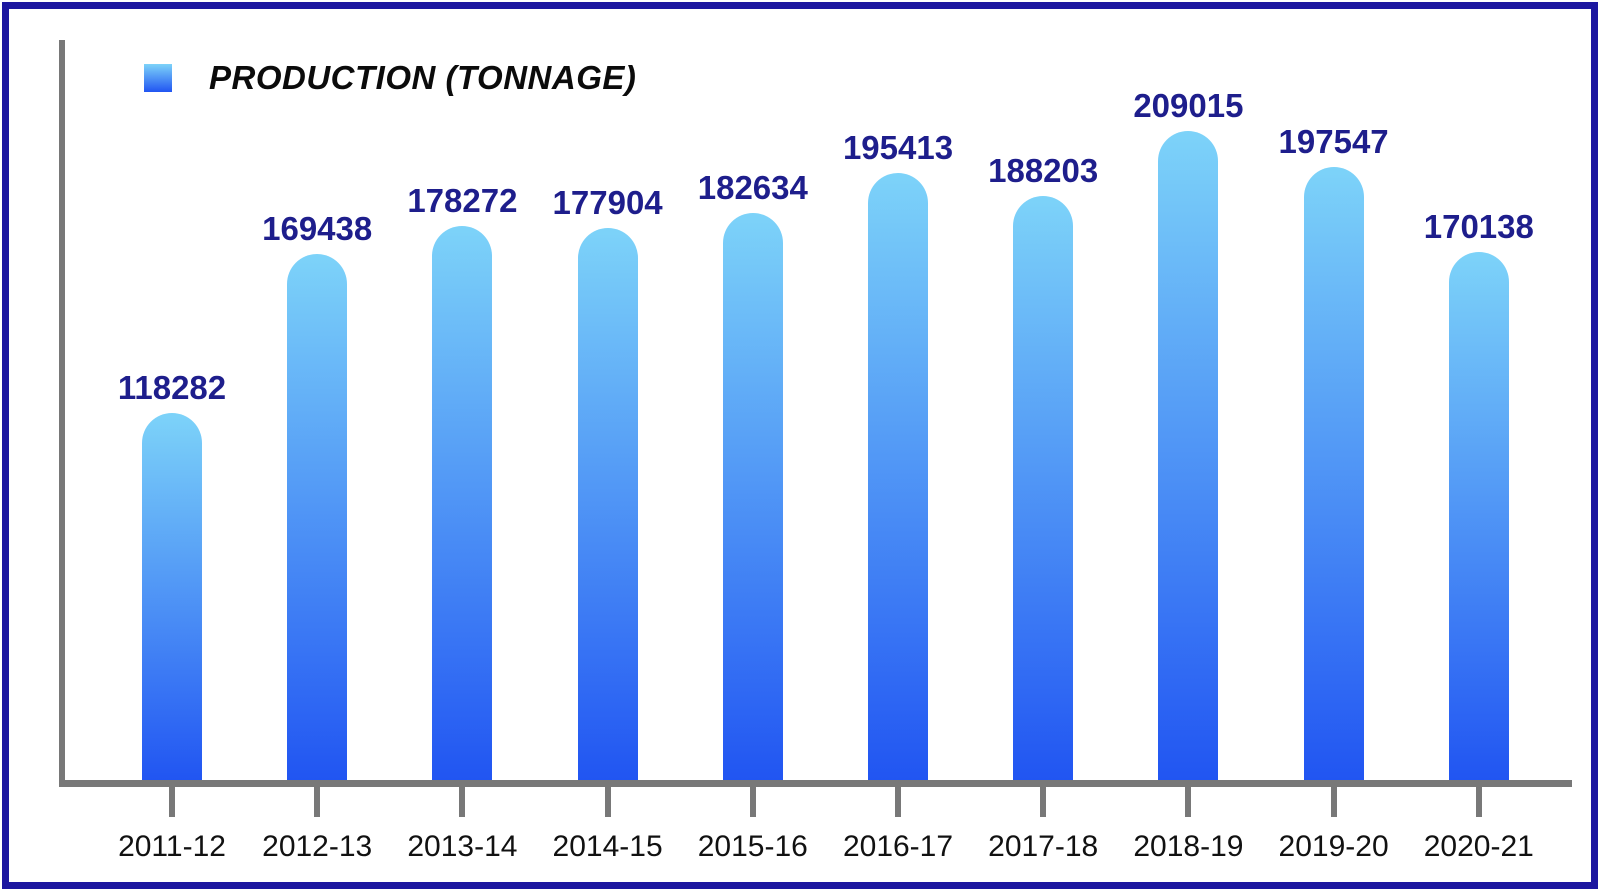 The height and width of the screenshot is (891, 1600). What do you see at coordinates (1188, 105) in the screenshot?
I see `bar-value-label: 209015` at bounding box center [1188, 105].